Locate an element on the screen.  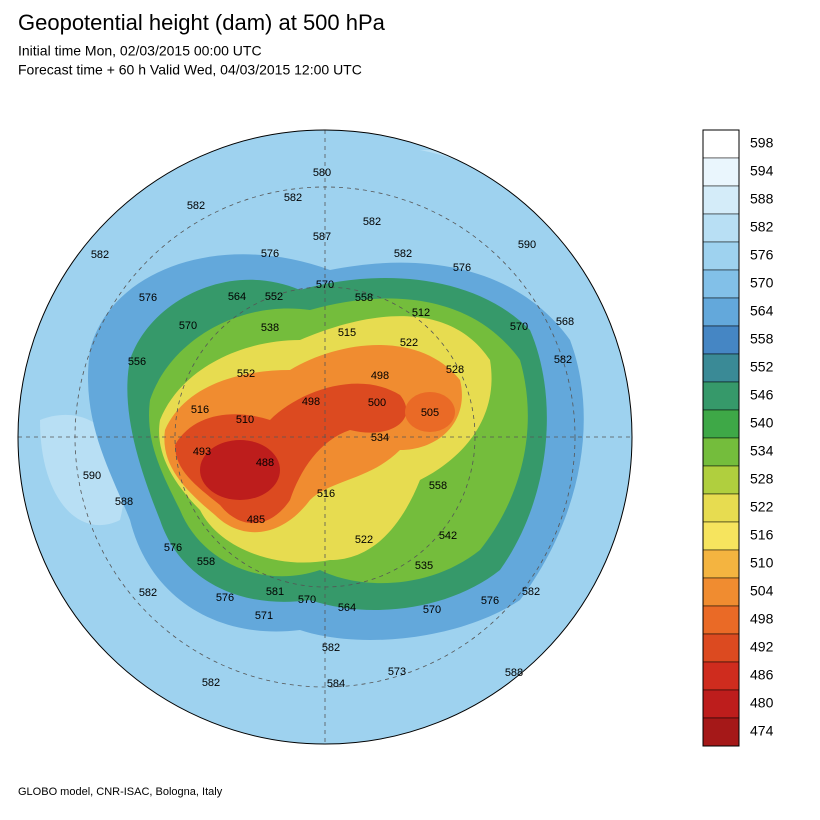
initial-time: Initial time Mon, 02/03/2015 00:00 UTC is located at coordinates (140, 51).